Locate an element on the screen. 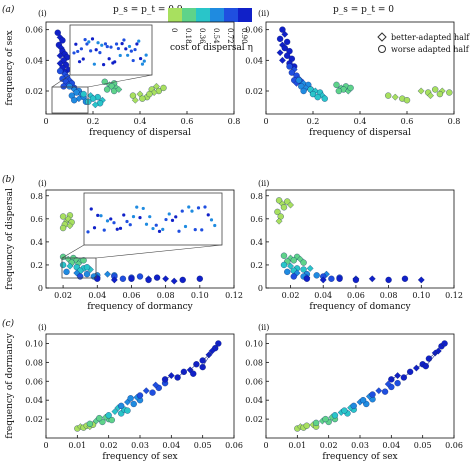  x-tick-label: 0.02 is located at coordinates (63, 295).